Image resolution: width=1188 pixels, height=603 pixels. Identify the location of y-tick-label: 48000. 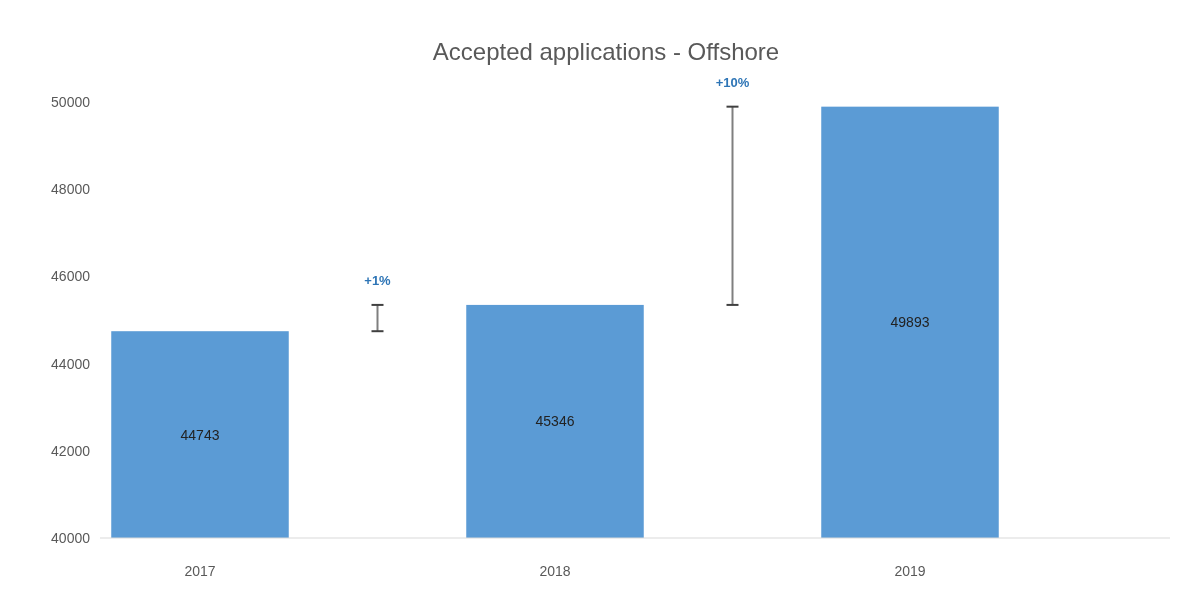
(71, 189).